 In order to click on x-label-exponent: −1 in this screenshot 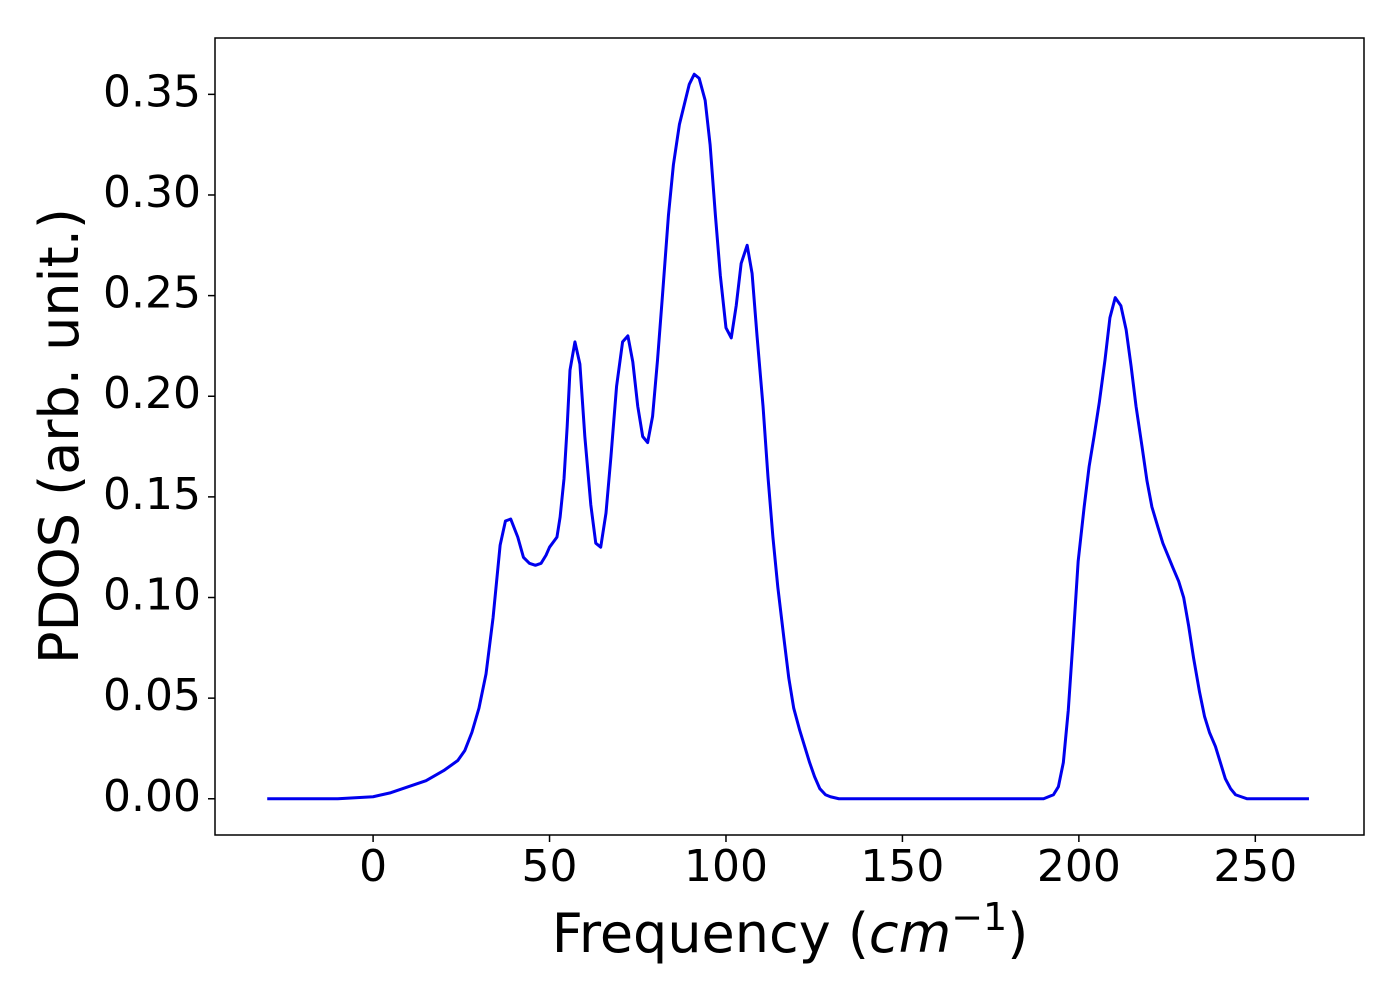, I will do `click(979, 917)`.